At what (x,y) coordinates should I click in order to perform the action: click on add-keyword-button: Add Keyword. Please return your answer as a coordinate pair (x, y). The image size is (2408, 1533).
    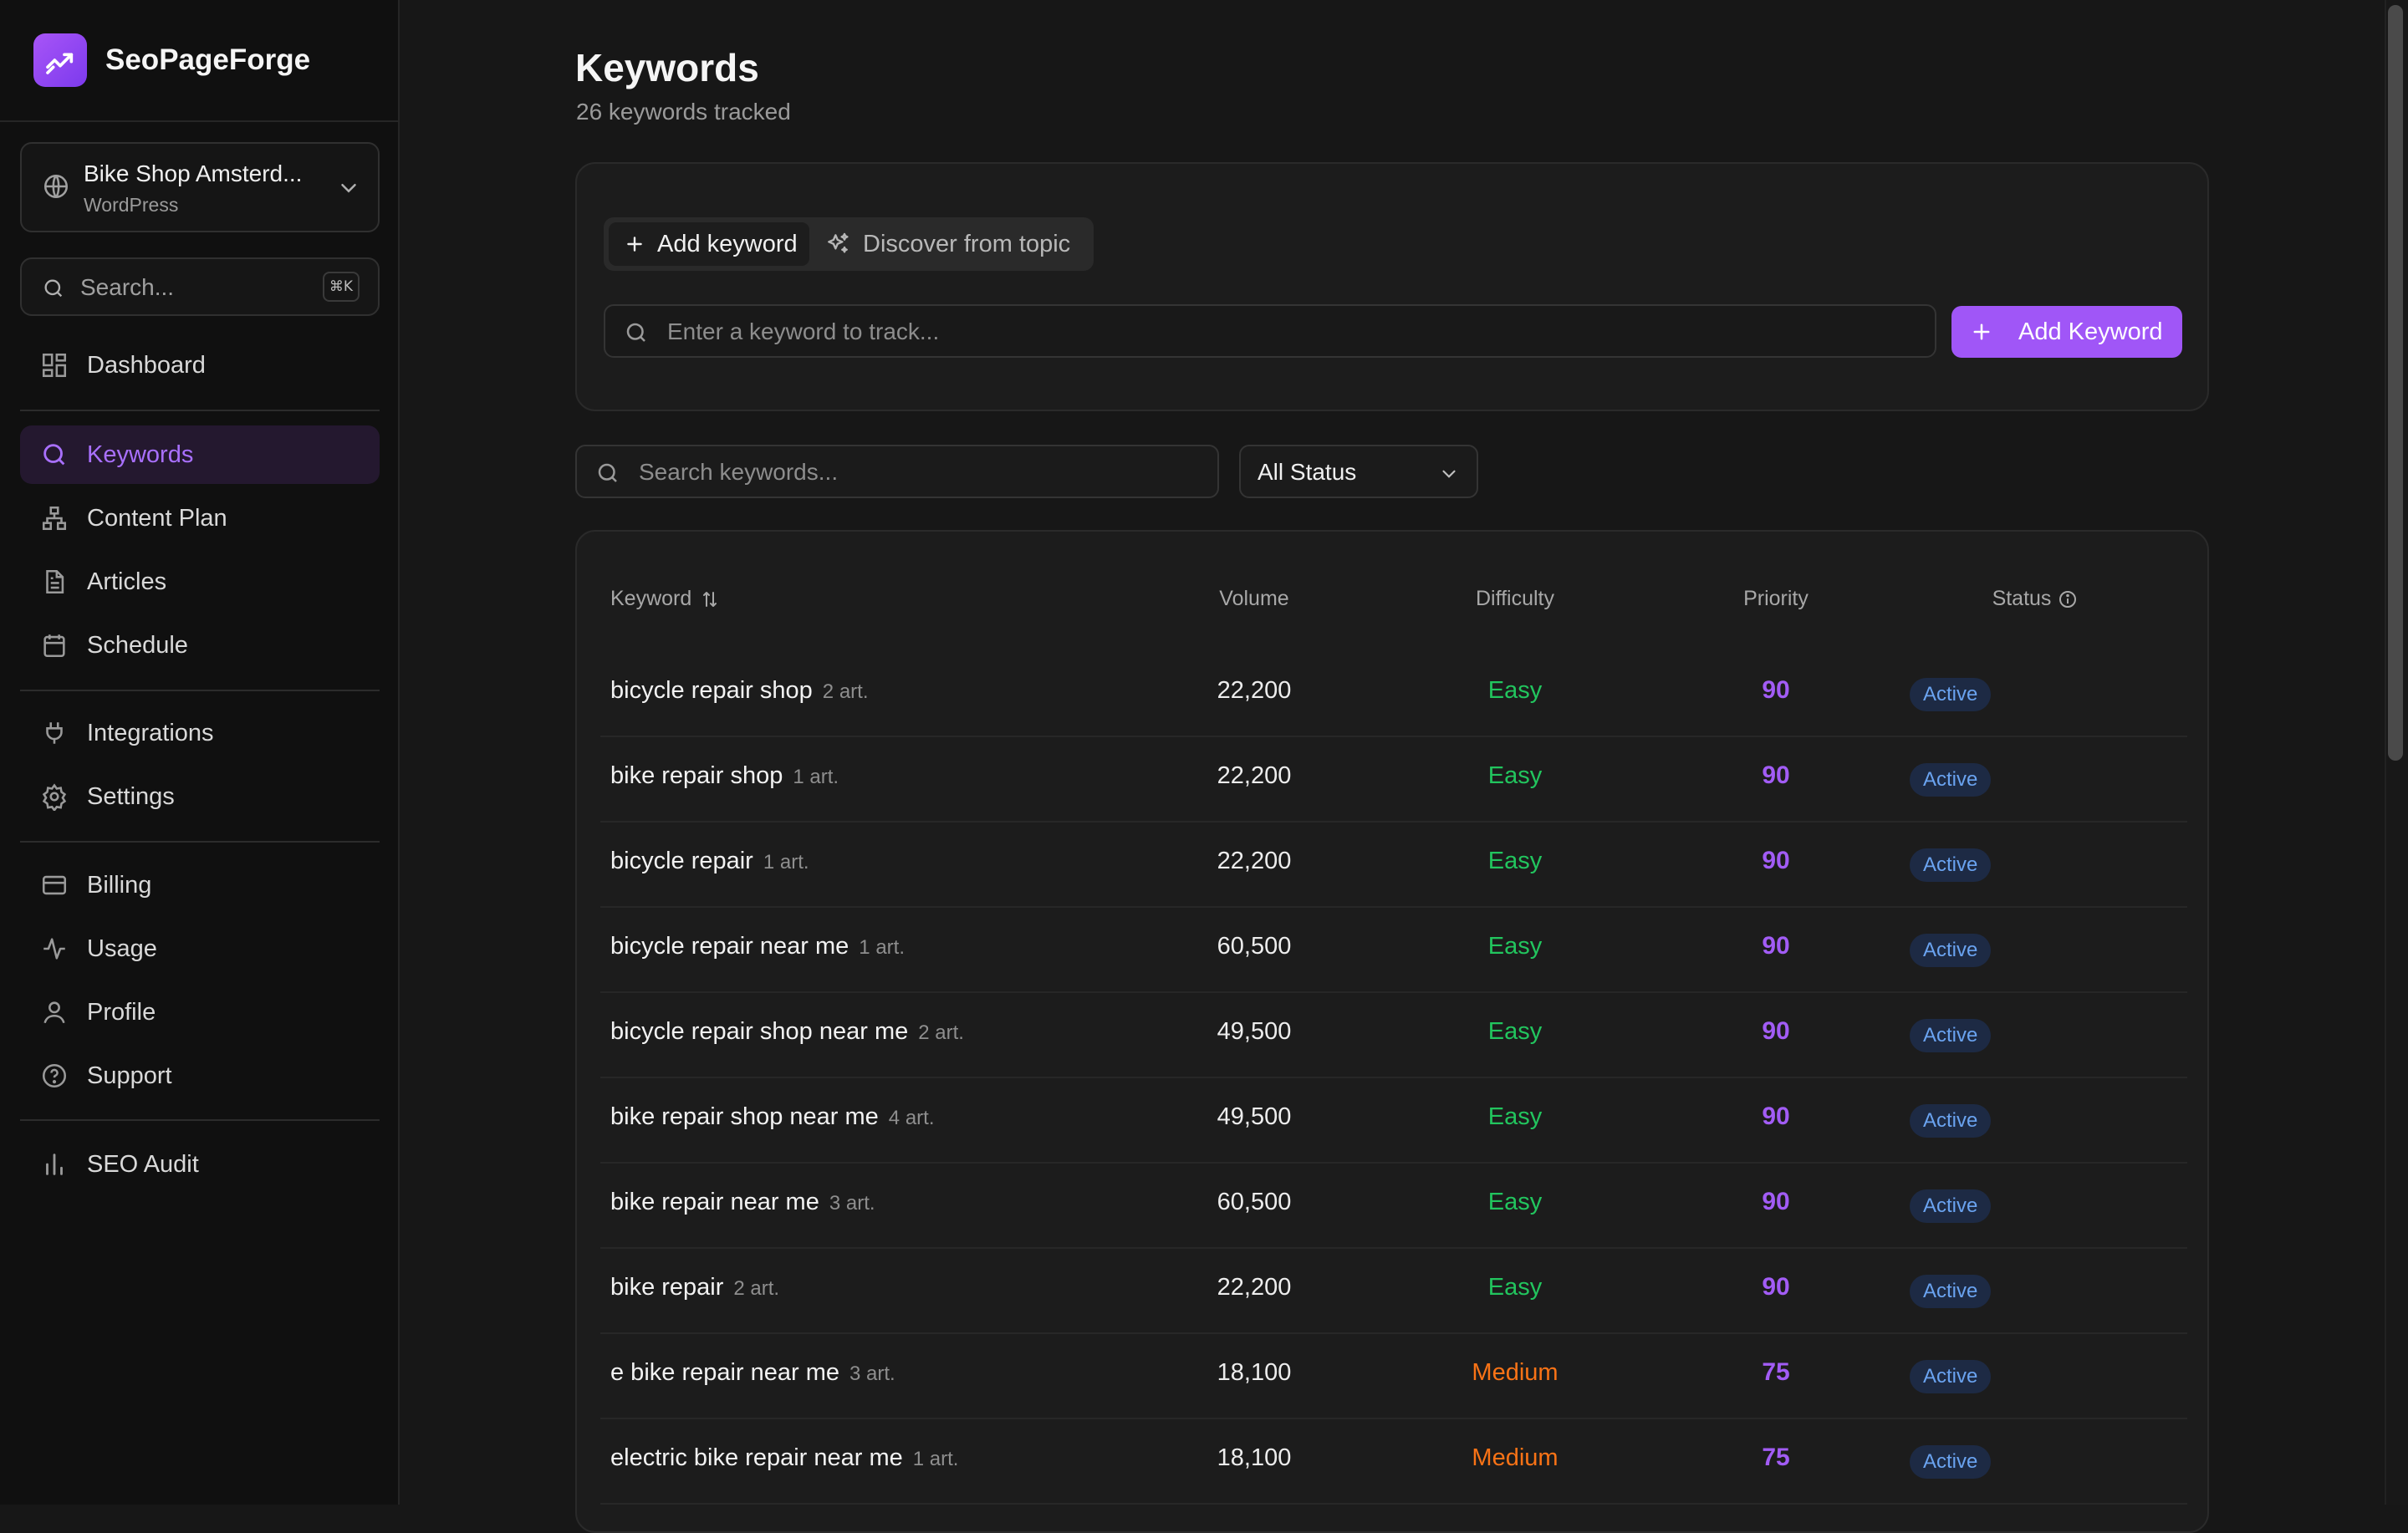
    Looking at the image, I should click on (2066, 332).